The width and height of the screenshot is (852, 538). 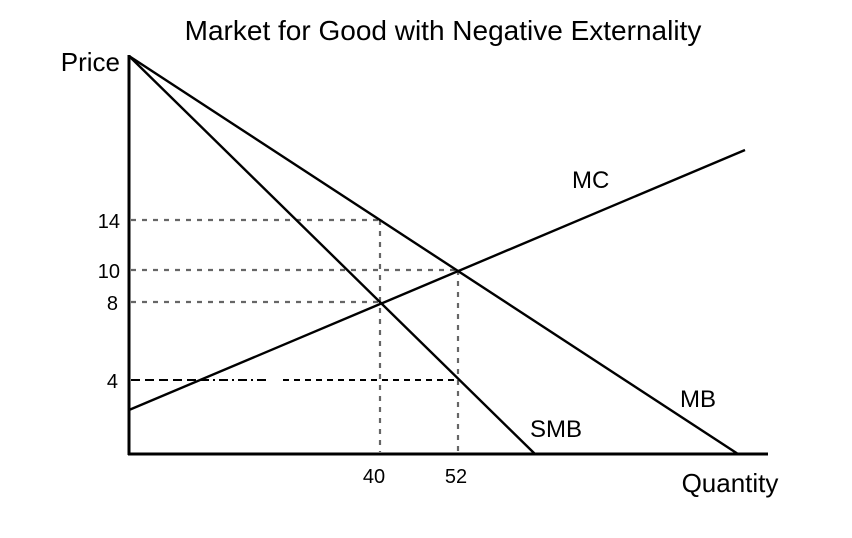 What do you see at coordinates (590, 180) in the screenshot?
I see `mc-label: MC` at bounding box center [590, 180].